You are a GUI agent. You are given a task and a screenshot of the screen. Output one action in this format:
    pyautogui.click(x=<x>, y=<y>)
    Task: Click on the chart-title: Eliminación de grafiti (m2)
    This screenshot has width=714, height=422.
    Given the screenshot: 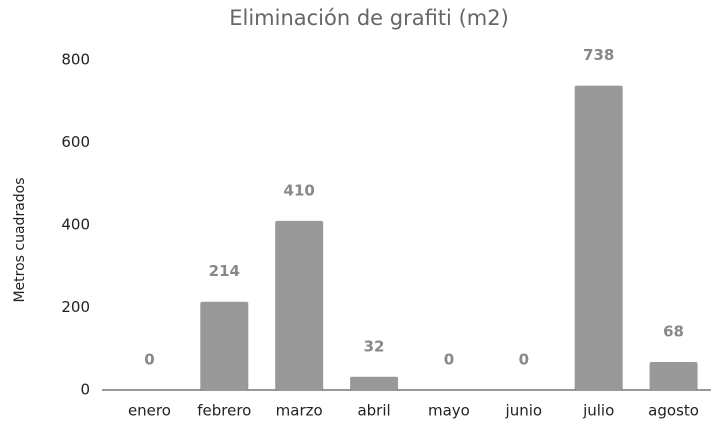 What is the action you would take?
    pyautogui.click(x=369, y=18)
    